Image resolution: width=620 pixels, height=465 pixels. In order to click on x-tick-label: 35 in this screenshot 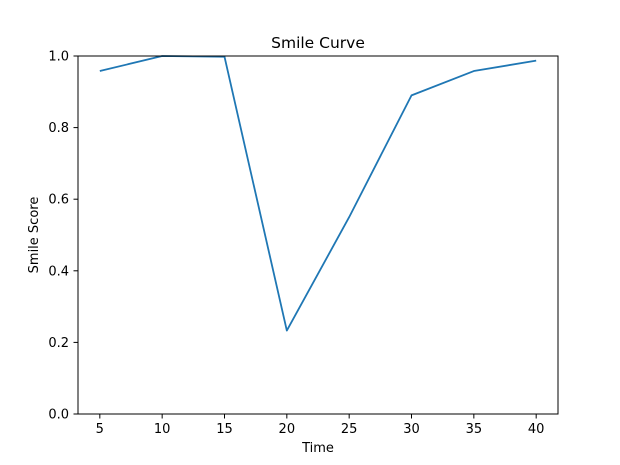, I will do `click(474, 429)`.